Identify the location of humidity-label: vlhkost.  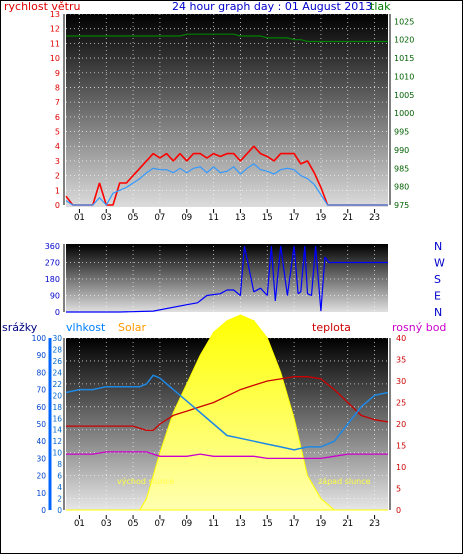
(86, 327).